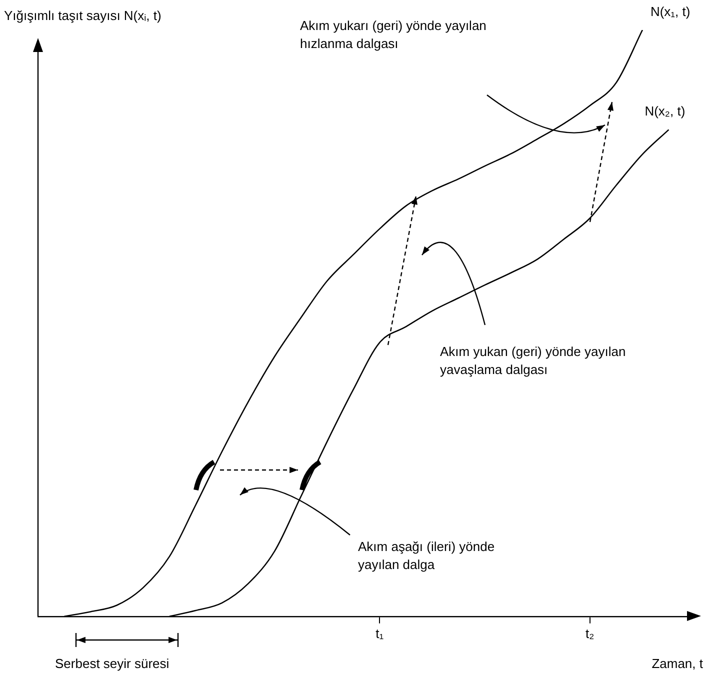  I want to click on y-axis-title: Yığışımlı taşıt sayısı N(xᵢ, t), so click(83, 15).